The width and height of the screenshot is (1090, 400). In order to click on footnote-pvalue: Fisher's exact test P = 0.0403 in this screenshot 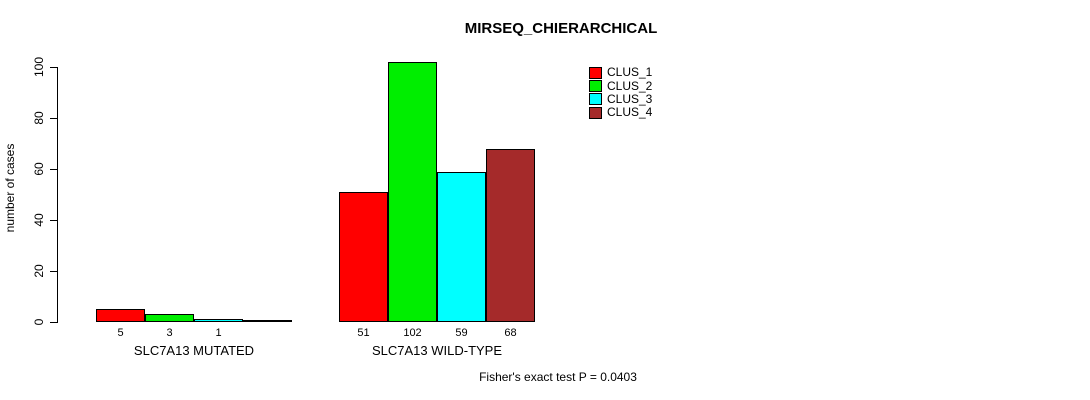, I will do `click(558, 377)`.